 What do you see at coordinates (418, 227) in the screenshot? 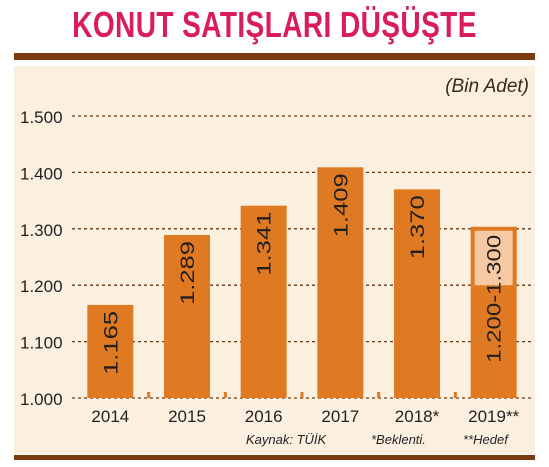
I see `value-label: 1.370` at bounding box center [418, 227].